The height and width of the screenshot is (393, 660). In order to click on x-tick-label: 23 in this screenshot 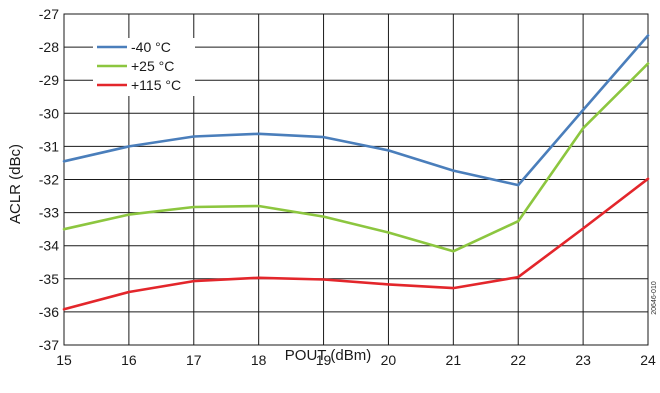, I will do `click(583, 360)`.